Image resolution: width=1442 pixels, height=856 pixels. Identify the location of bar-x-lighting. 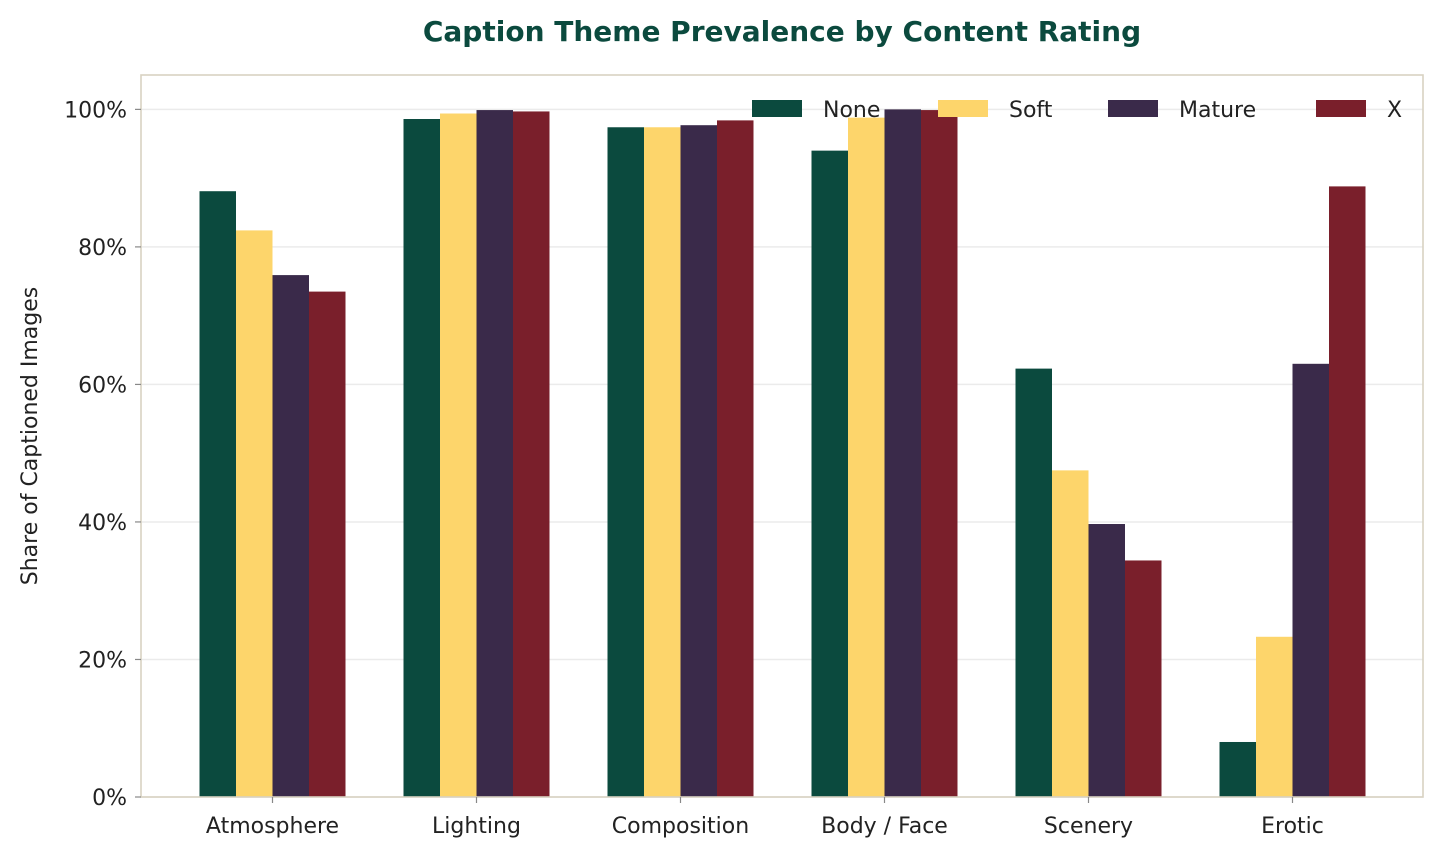
(531, 454).